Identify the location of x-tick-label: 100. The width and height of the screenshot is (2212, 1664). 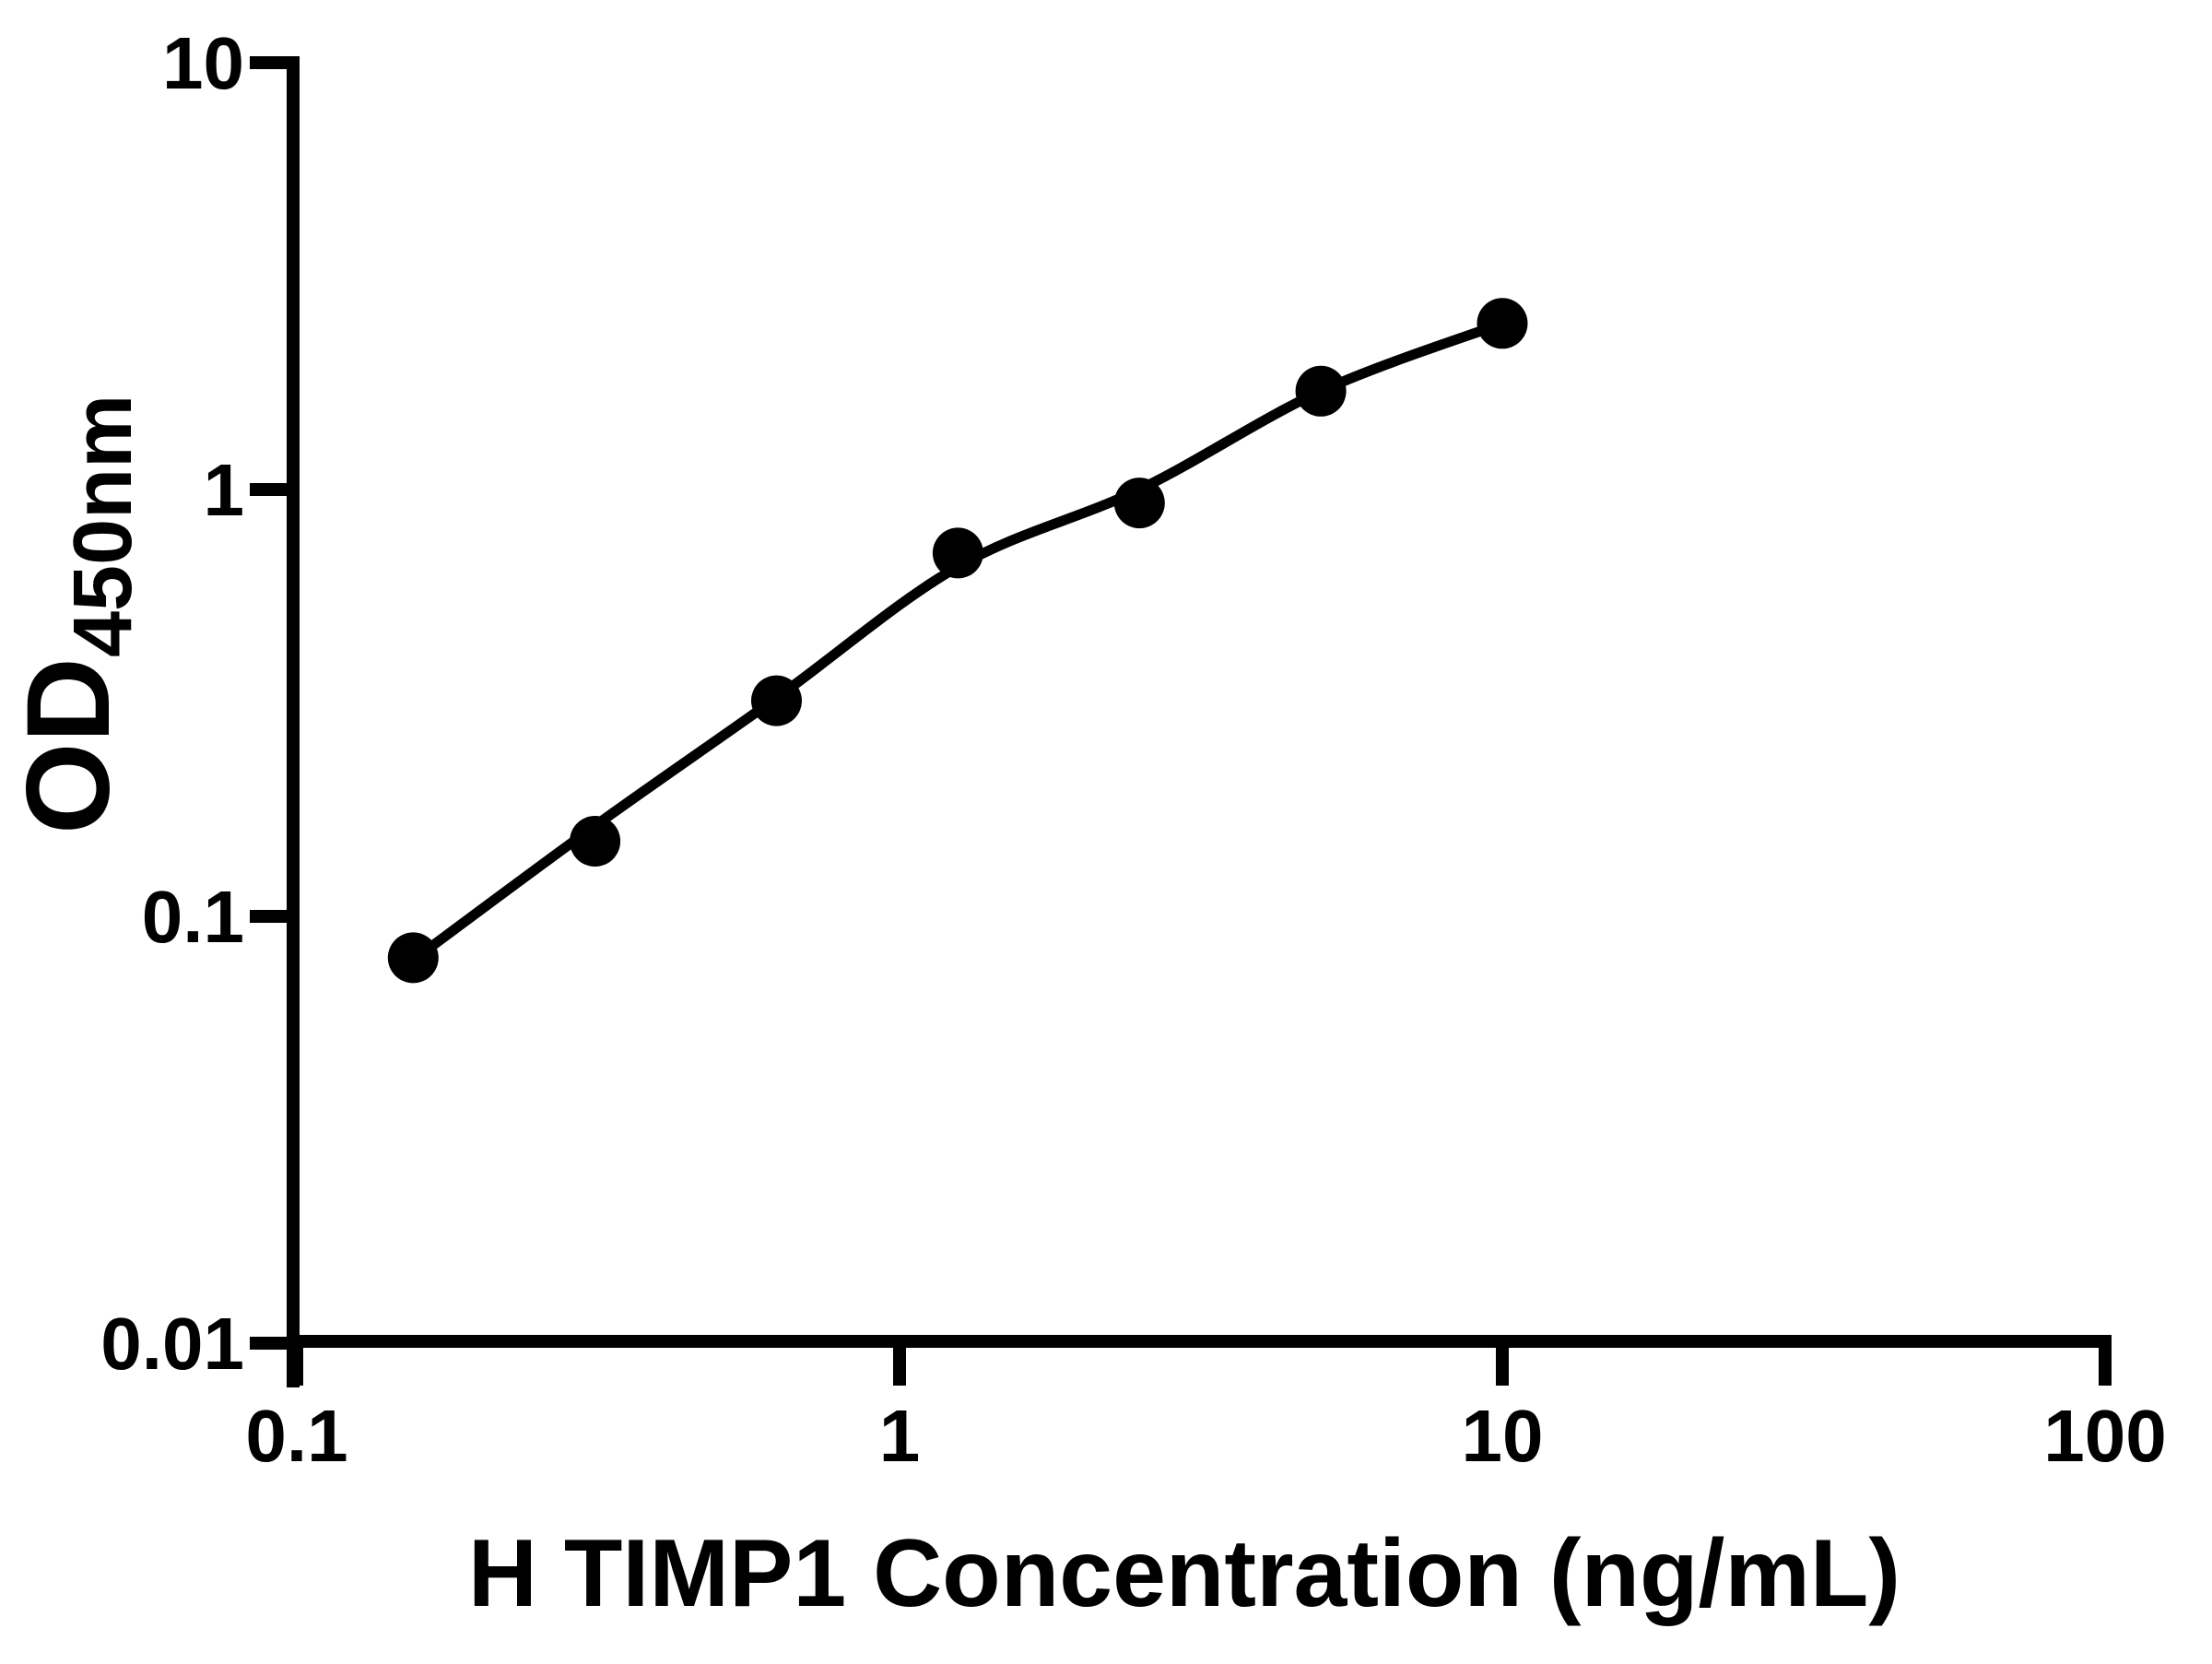
(2104, 1436).